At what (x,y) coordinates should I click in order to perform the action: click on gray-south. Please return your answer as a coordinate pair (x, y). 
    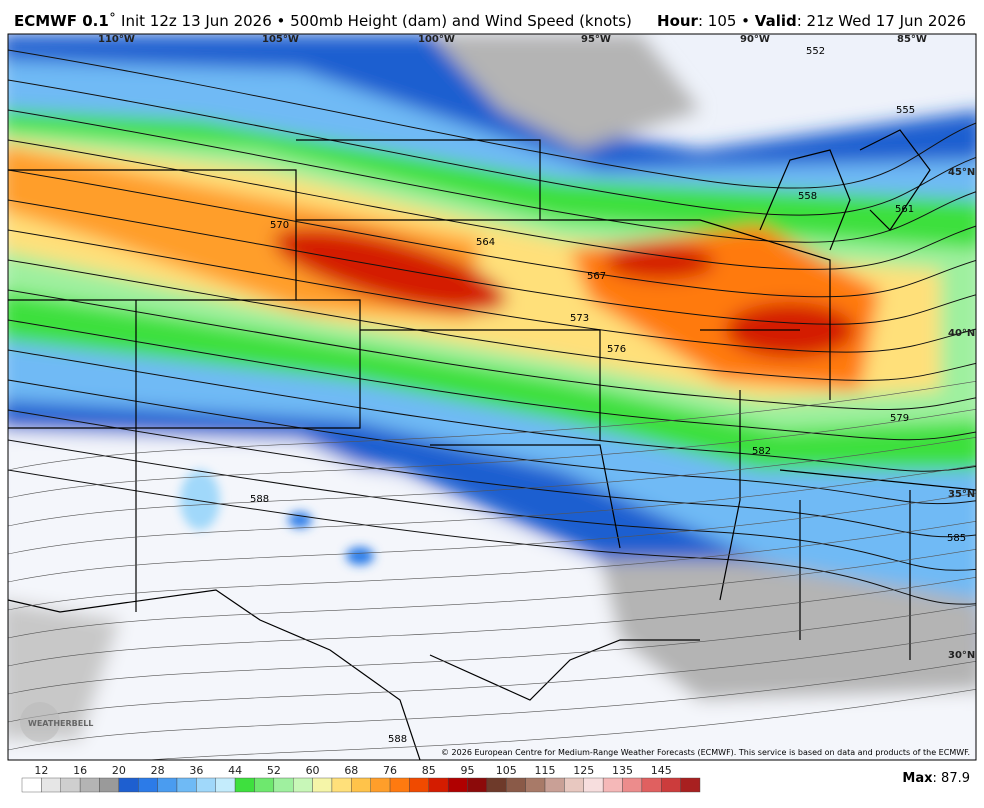
    Looking at the image, I should click on (788, 630).